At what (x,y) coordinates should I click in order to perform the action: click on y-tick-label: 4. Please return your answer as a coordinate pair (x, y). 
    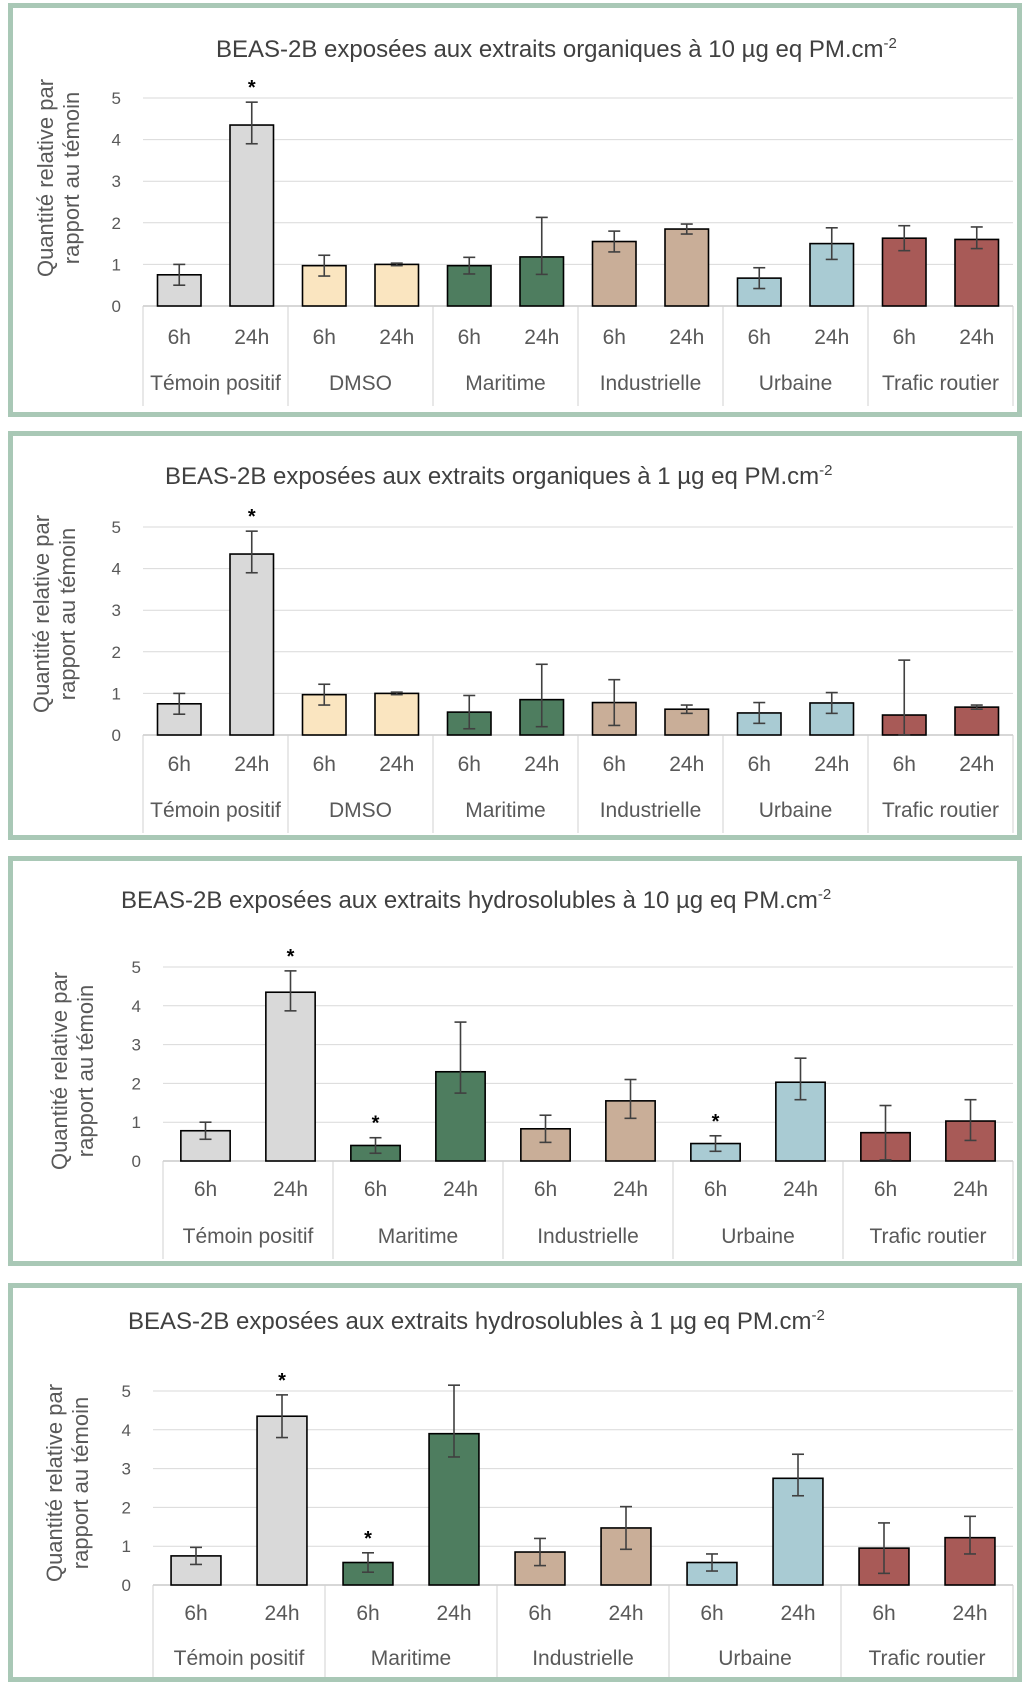
    Looking at the image, I should click on (116, 569).